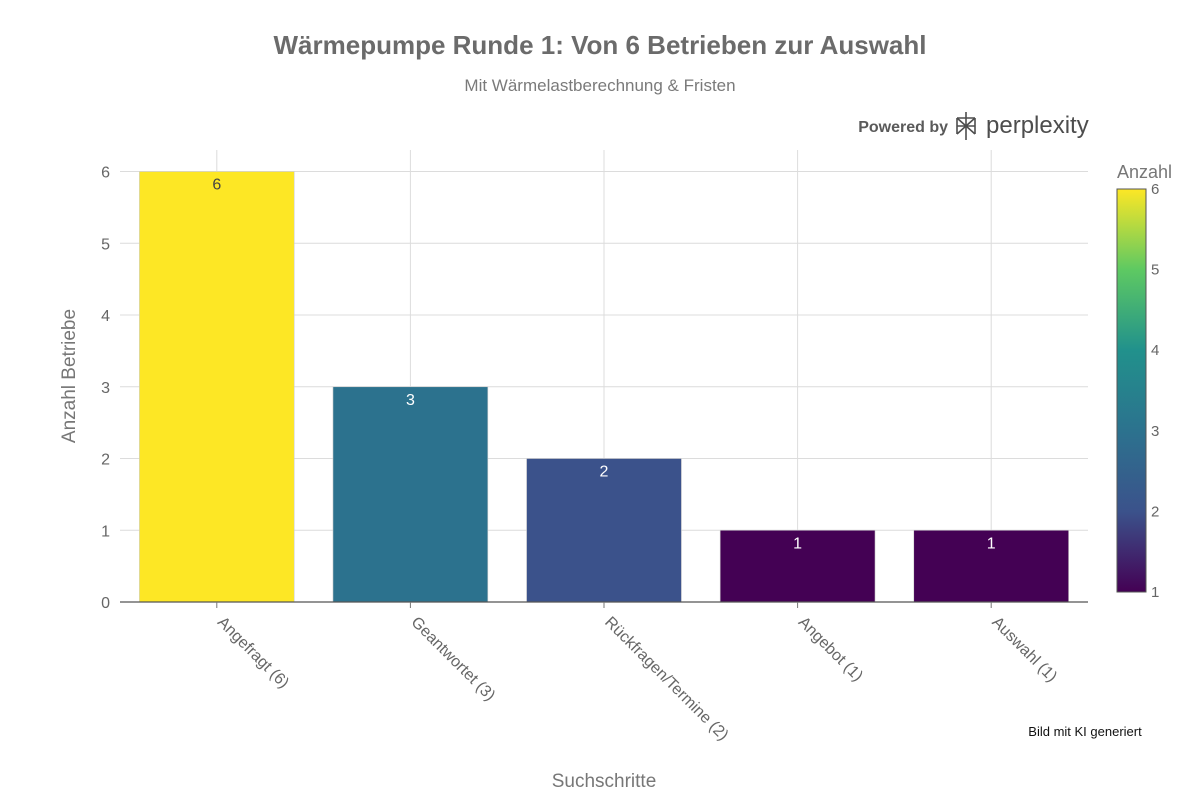 This screenshot has height=800, width=1200. I want to click on y-tick-label: 2, so click(105, 460).